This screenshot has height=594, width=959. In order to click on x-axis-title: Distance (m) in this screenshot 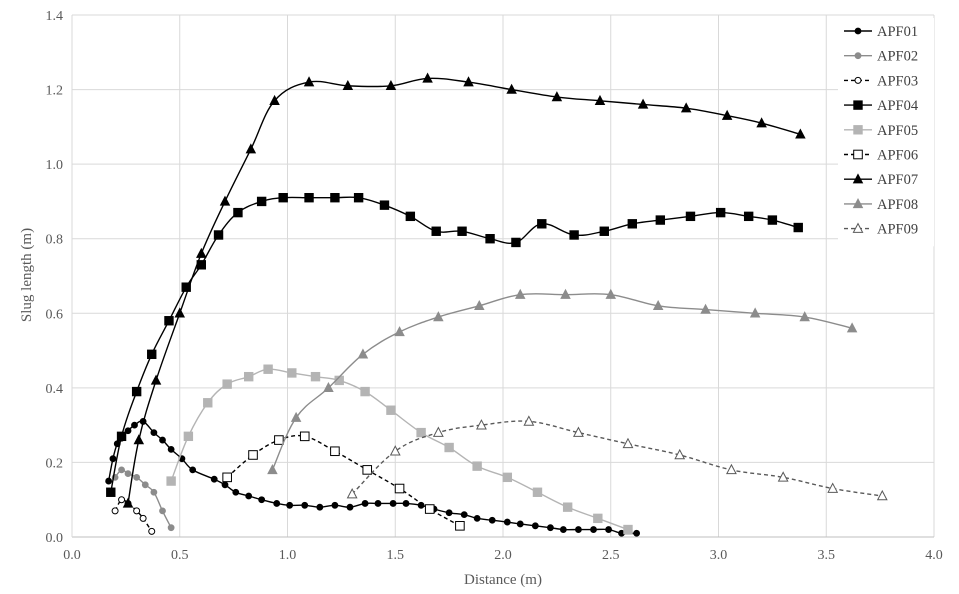, I will do `click(503, 580)`.